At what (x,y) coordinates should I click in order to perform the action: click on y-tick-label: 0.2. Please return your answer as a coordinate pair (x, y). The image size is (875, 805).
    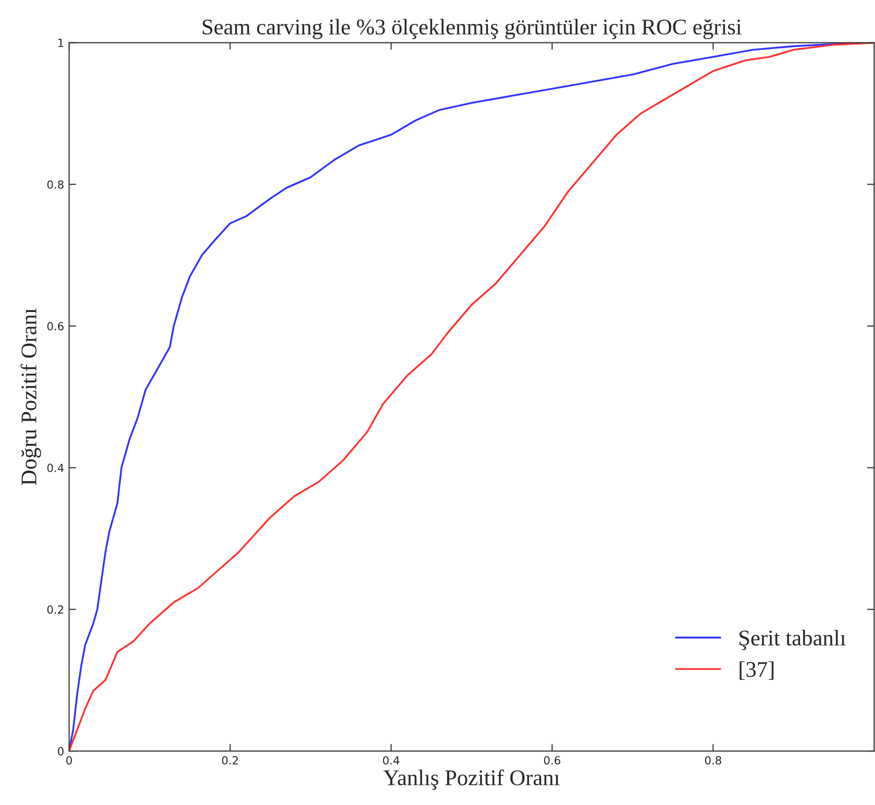
    Looking at the image, I should click on (55, 609).